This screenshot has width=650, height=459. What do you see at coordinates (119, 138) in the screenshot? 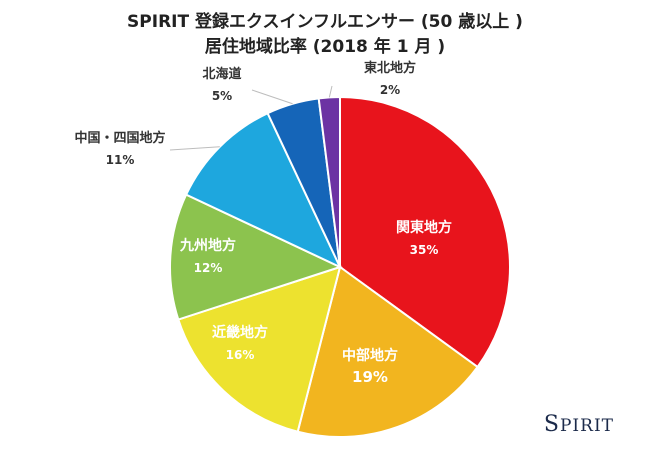
I see `slice-label-5: 中国・四国地方` at bounding box center [119, 138].